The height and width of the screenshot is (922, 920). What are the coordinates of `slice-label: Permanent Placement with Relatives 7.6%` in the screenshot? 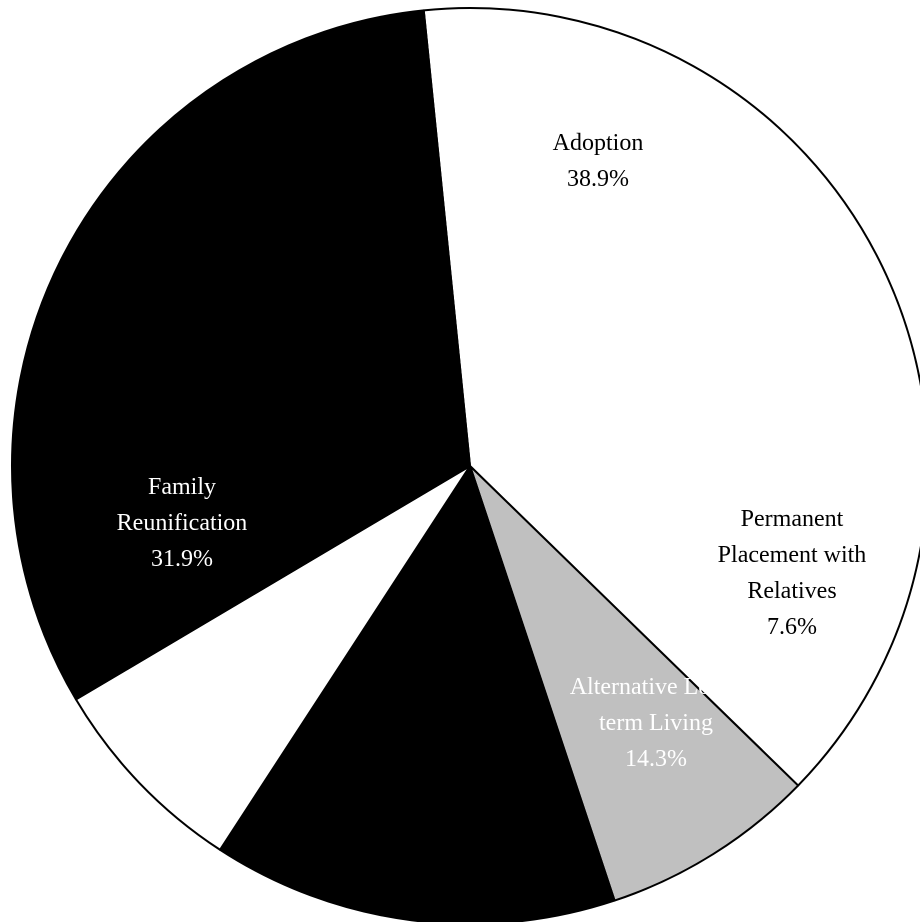 It's located at (792, 573).